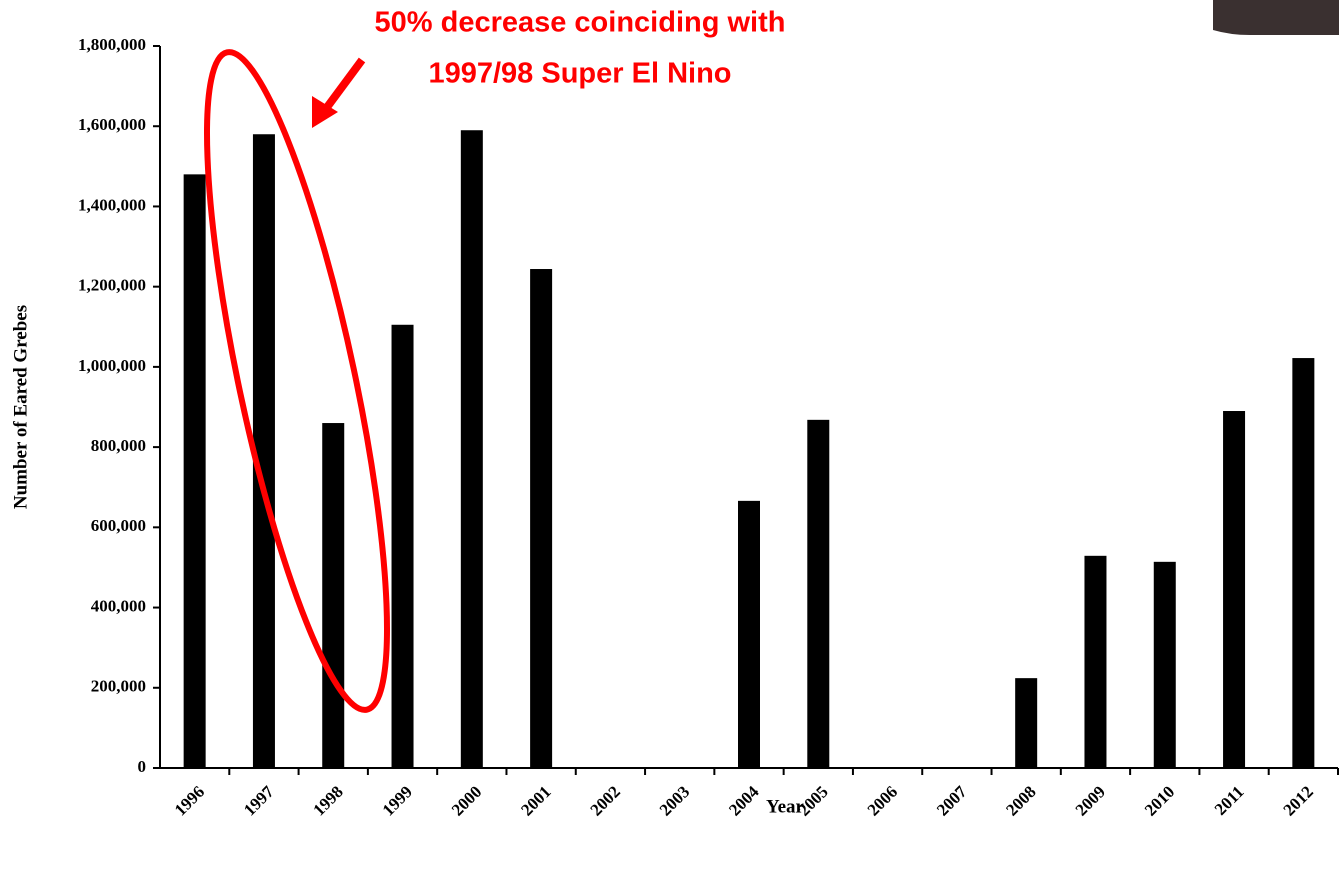  What do you see at coordinates (1020, 800) in the screenshot?
I see `x-tick-label: 2008` at bounding box center [1020, 800].